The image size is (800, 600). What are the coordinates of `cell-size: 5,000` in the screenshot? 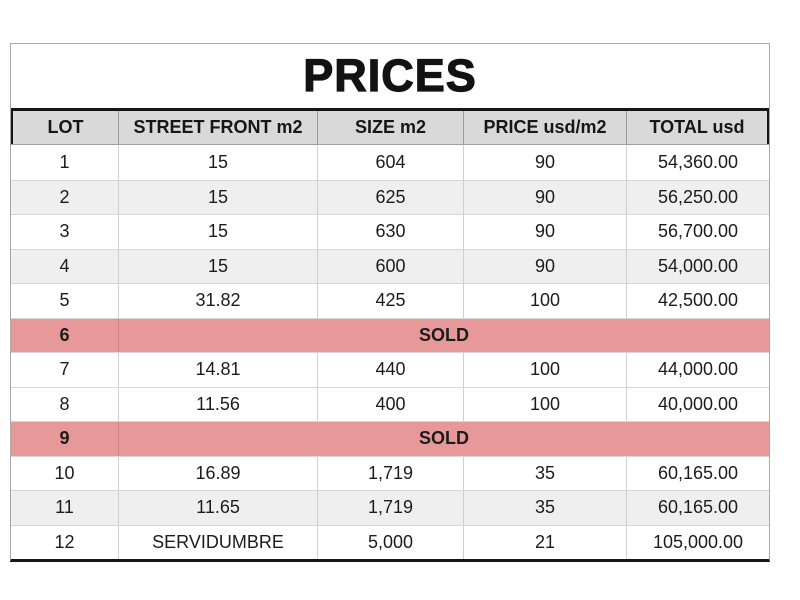 It's located at (391, 542).